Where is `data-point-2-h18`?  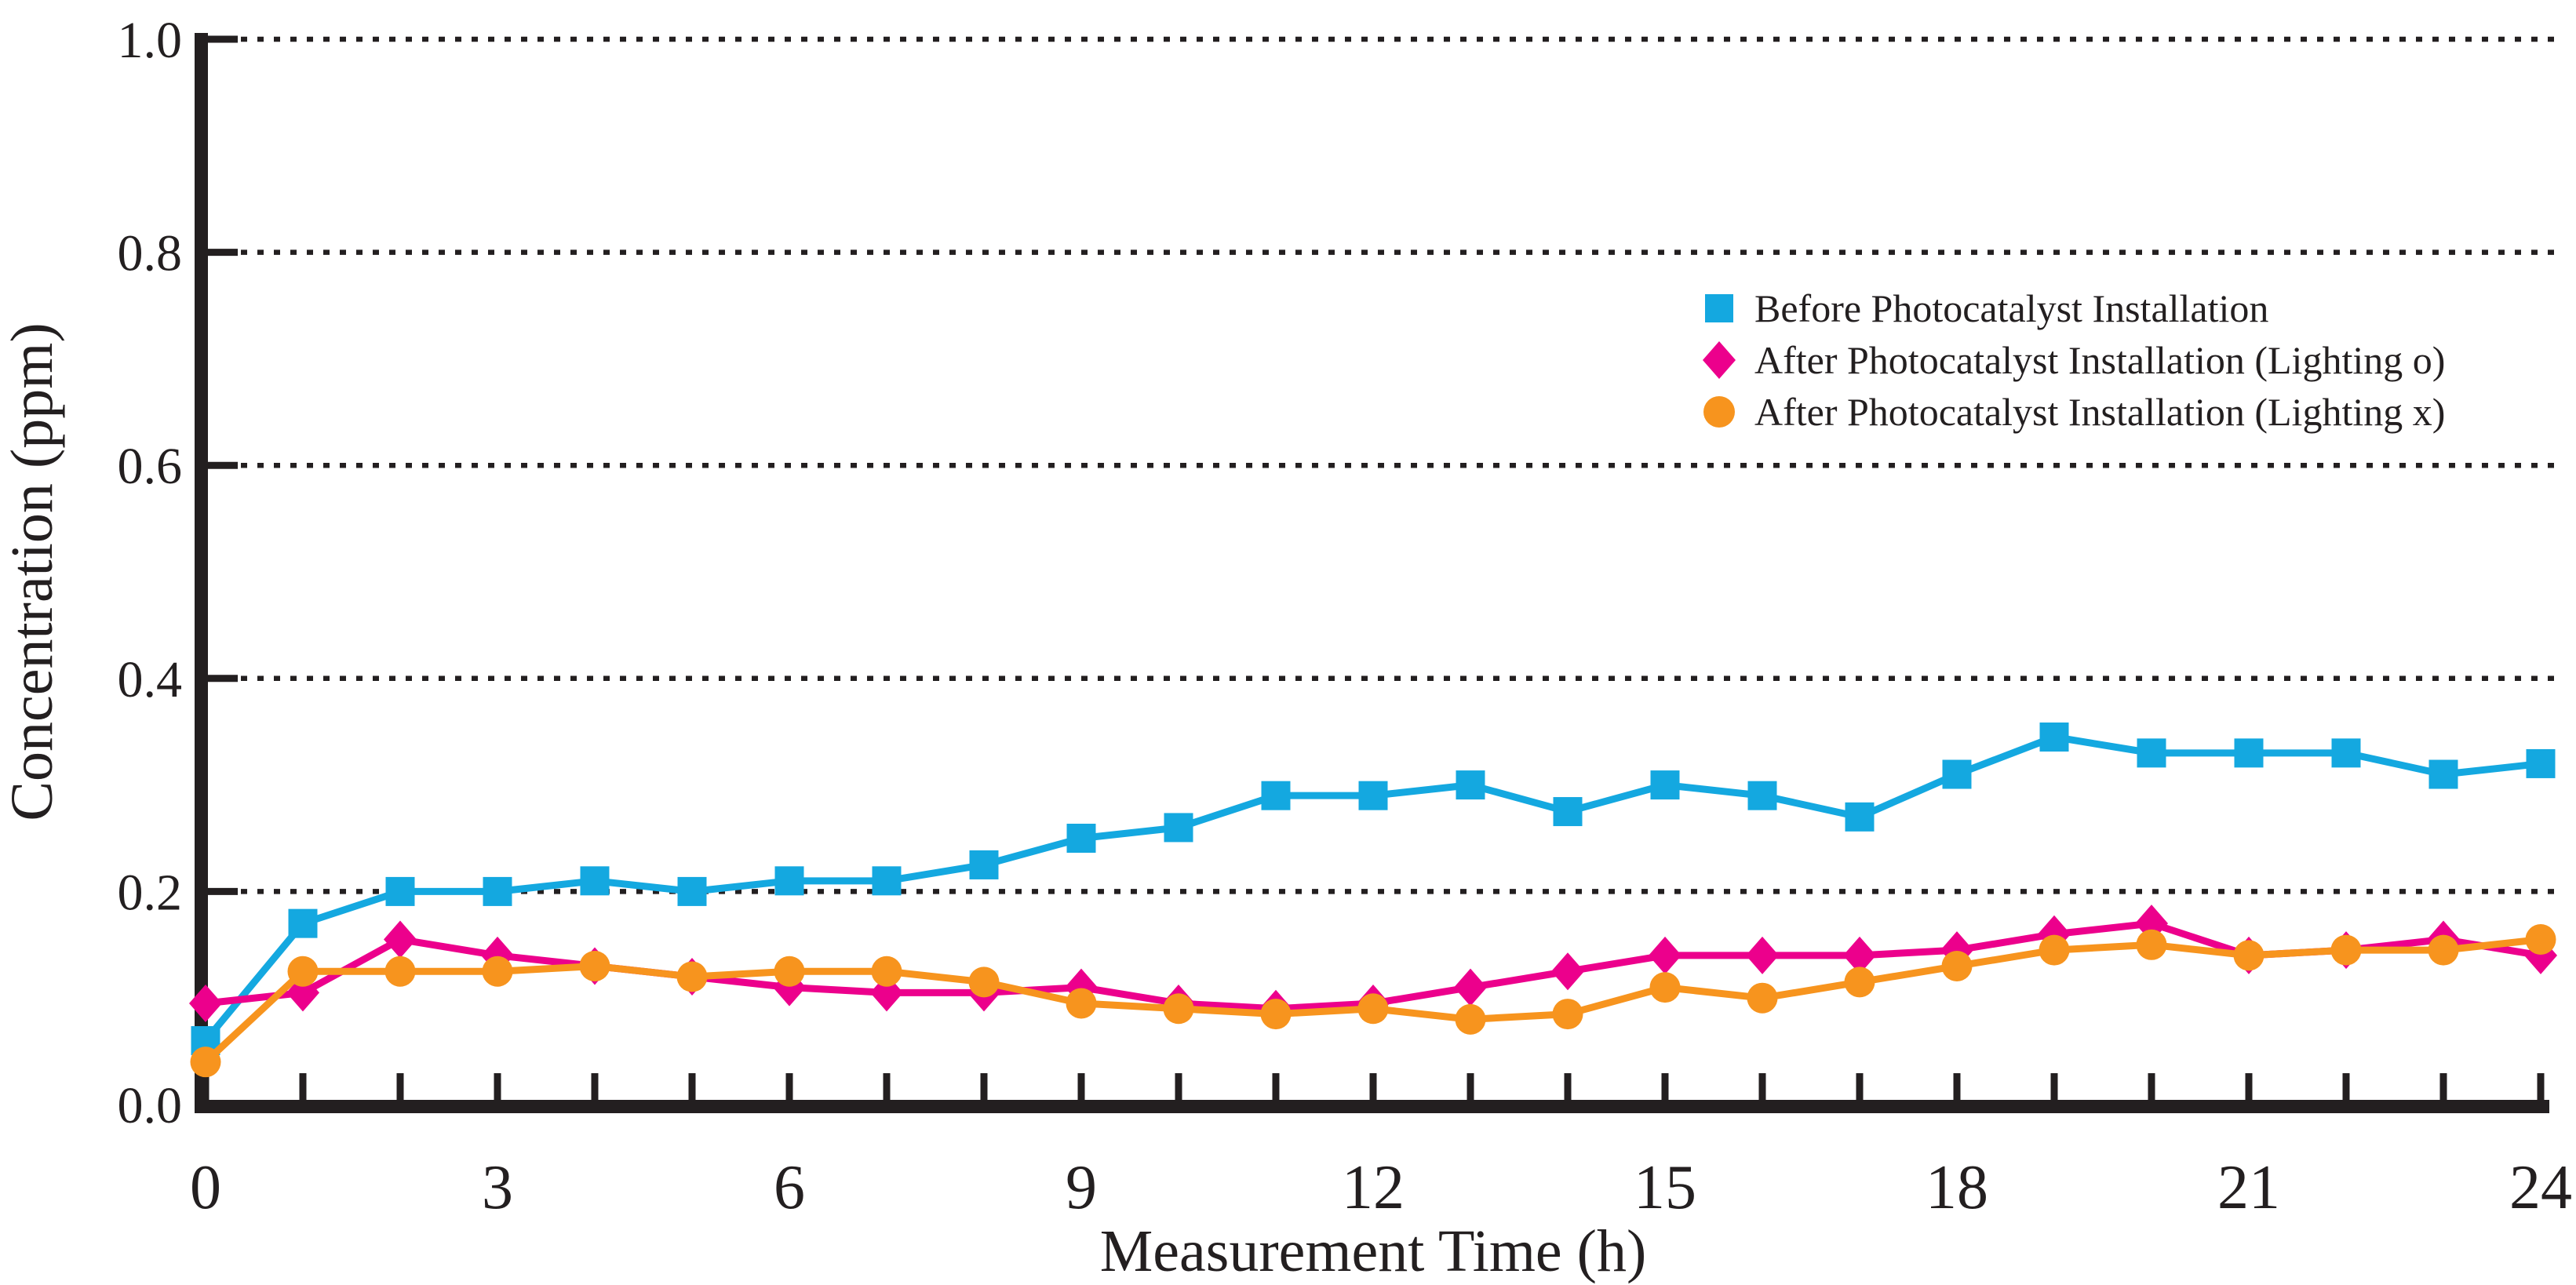
data-point-2-h18 is located at coordinates (1957, 965).